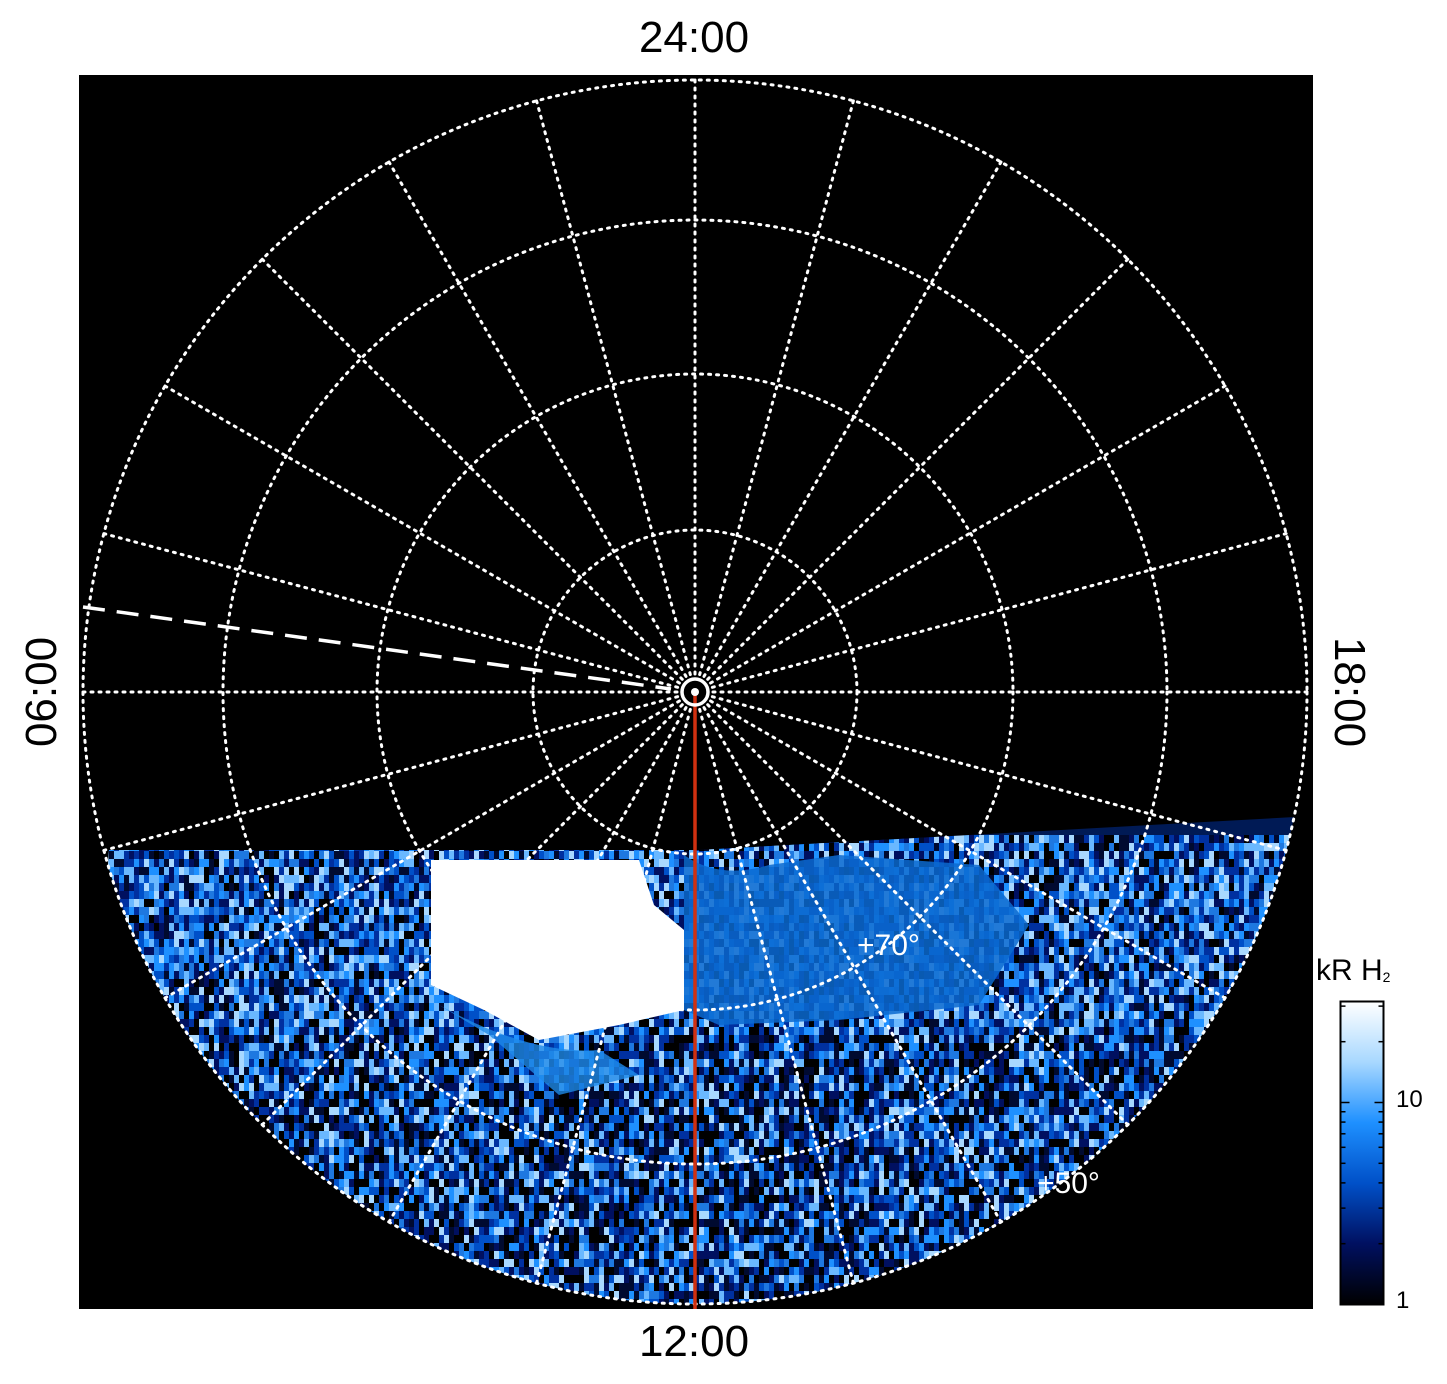 The image size is (1447, 1384). I want to click on dashed-meridian-line, so click(377, 648).